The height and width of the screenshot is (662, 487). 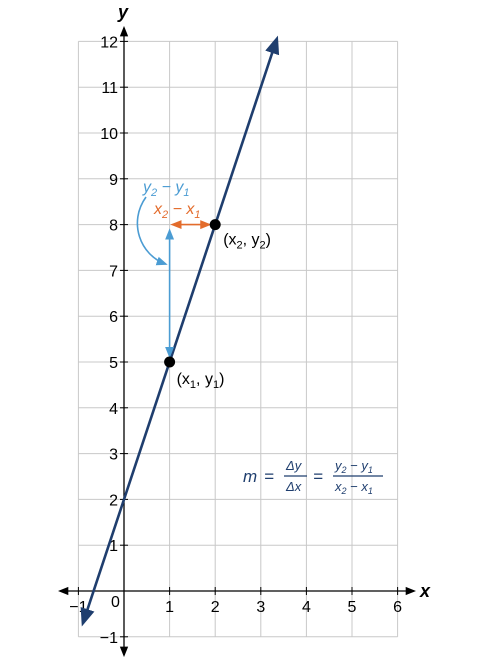 I want to click on formula-denominator: x2 − x1, so click(x=353, y=487).